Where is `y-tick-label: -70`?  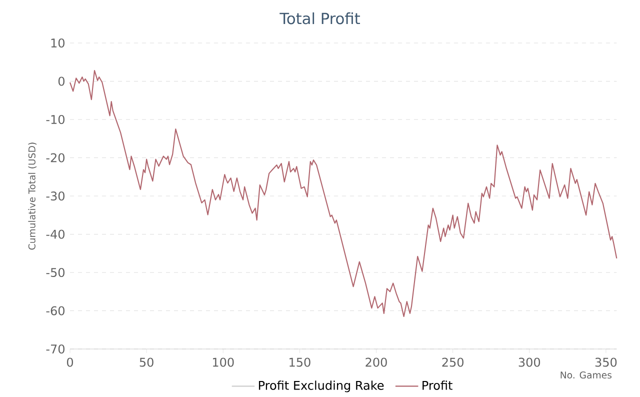 y-tick-label: -70 is located at coordinates (55, 349).